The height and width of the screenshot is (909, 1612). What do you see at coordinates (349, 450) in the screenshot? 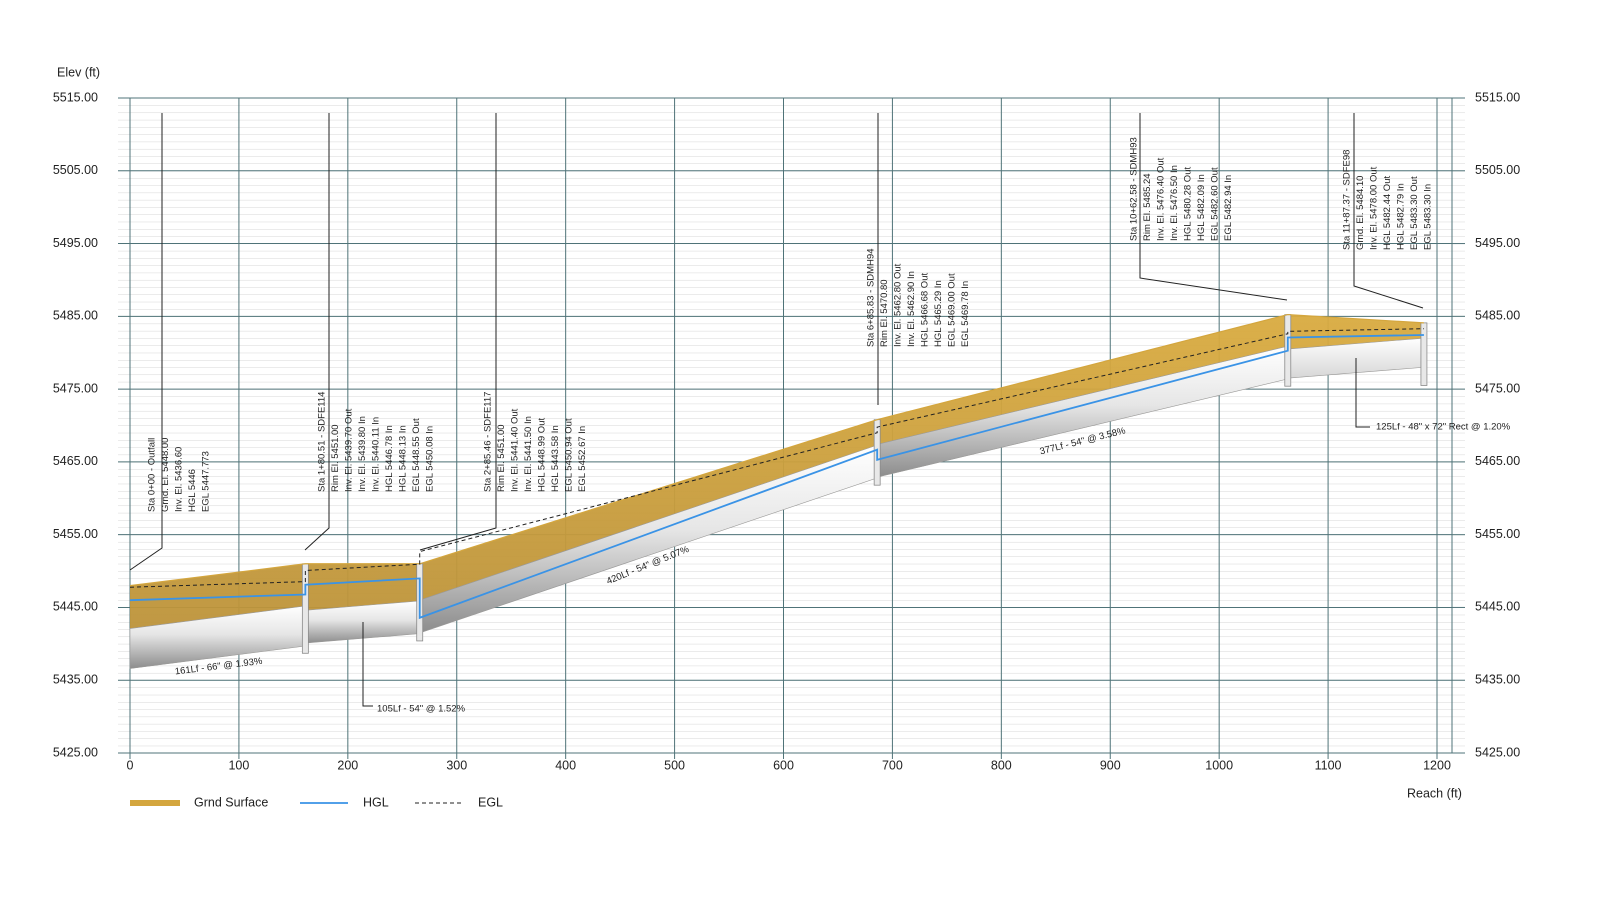
I see `structure-label: Inv. El. 5439.70 Out` at bounding box center [349, 450].